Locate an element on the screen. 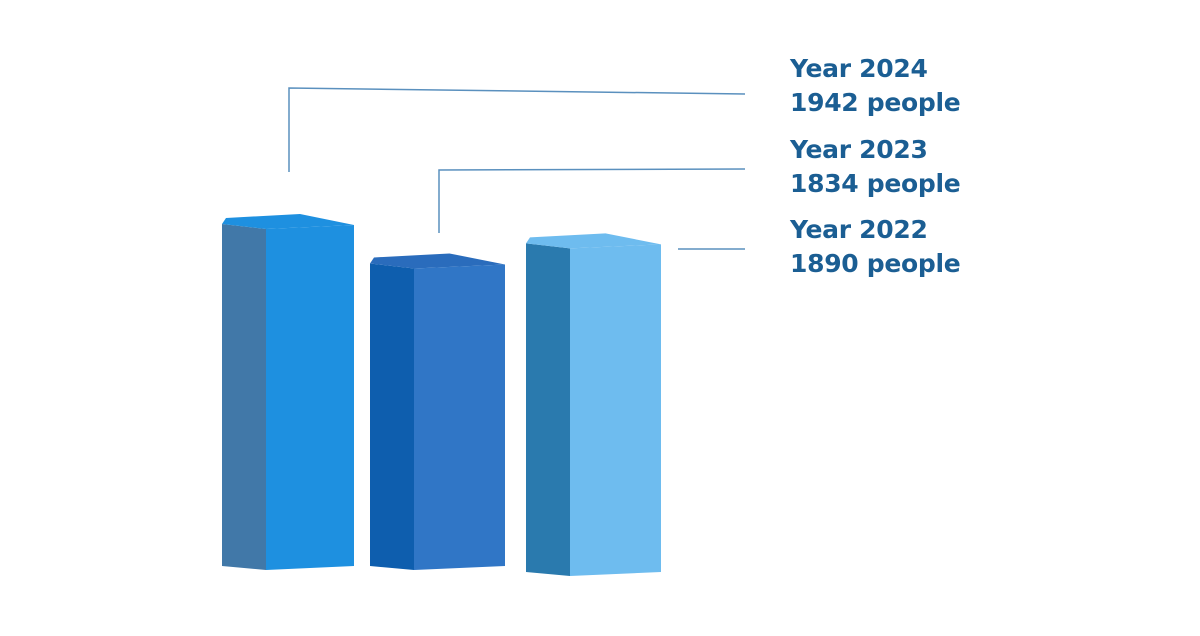  label-year-2022: Year 2022 is located at coordinates (859, 229).